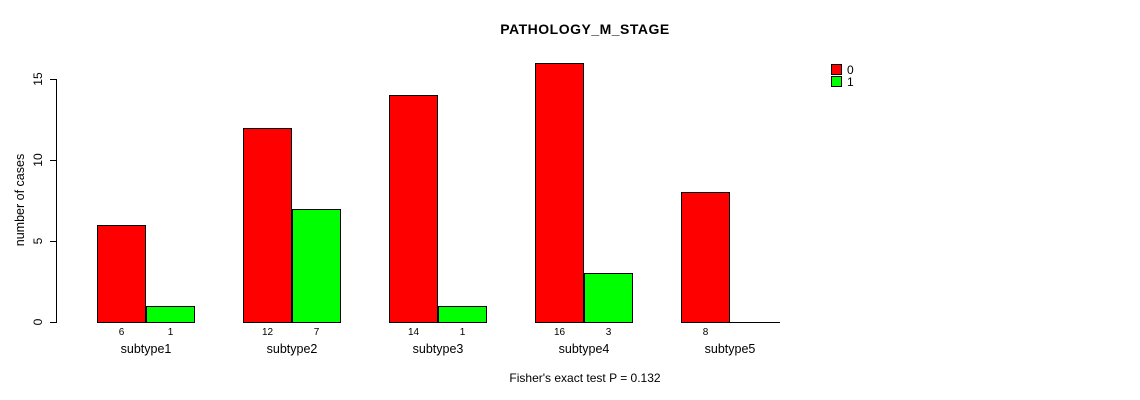  What do you see at coordinates (316, 332) in the screenshot?
I see `bar-value-label: 7` at bounding box center [316, 332].